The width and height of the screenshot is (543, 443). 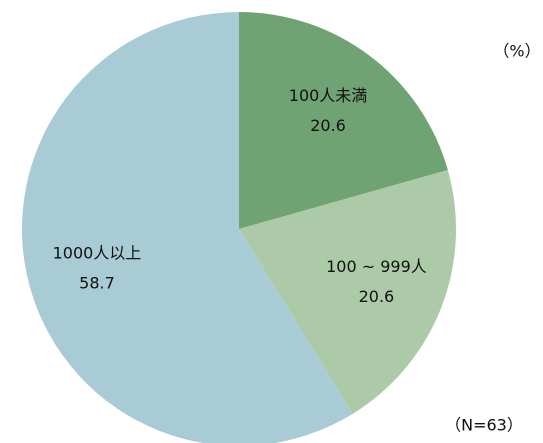 What do you see at coordinates (376, 266) in the screenshot?
I see `slice-label: 100 ~ 999人` at bounding box center [376, 266].